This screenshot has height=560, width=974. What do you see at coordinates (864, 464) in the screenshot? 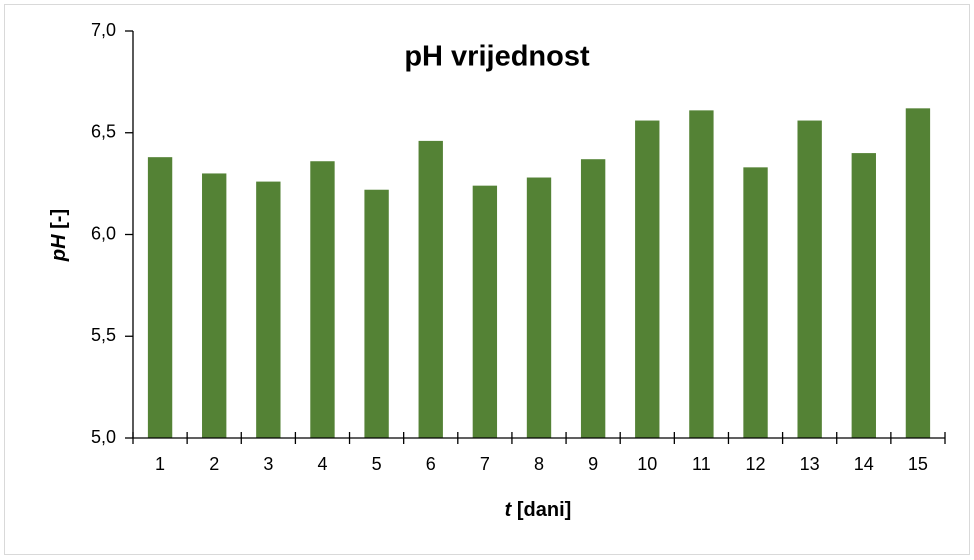
I see `x-tick-label: 14` at bounding box center [864, 464].